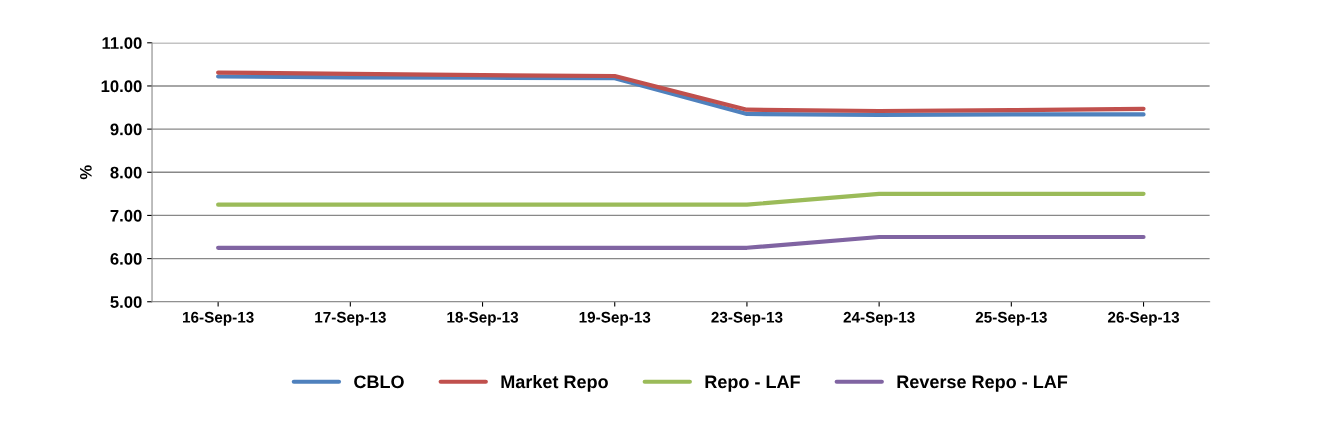 The image size is (1322, 428). I want to click on y-tick-label: 10.00, so click(121, 86).